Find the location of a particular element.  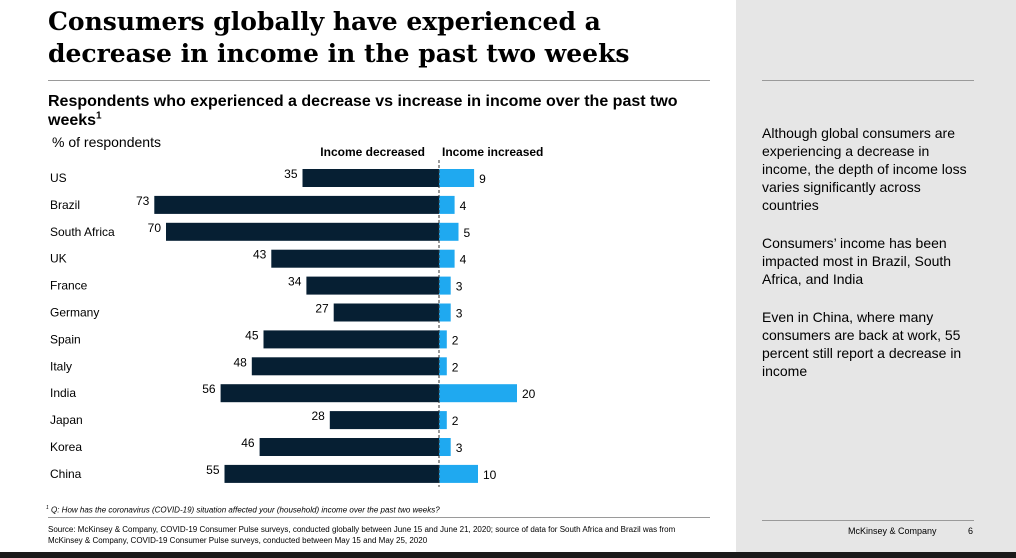

country-label-france: France is located at coordinates (69, 286).